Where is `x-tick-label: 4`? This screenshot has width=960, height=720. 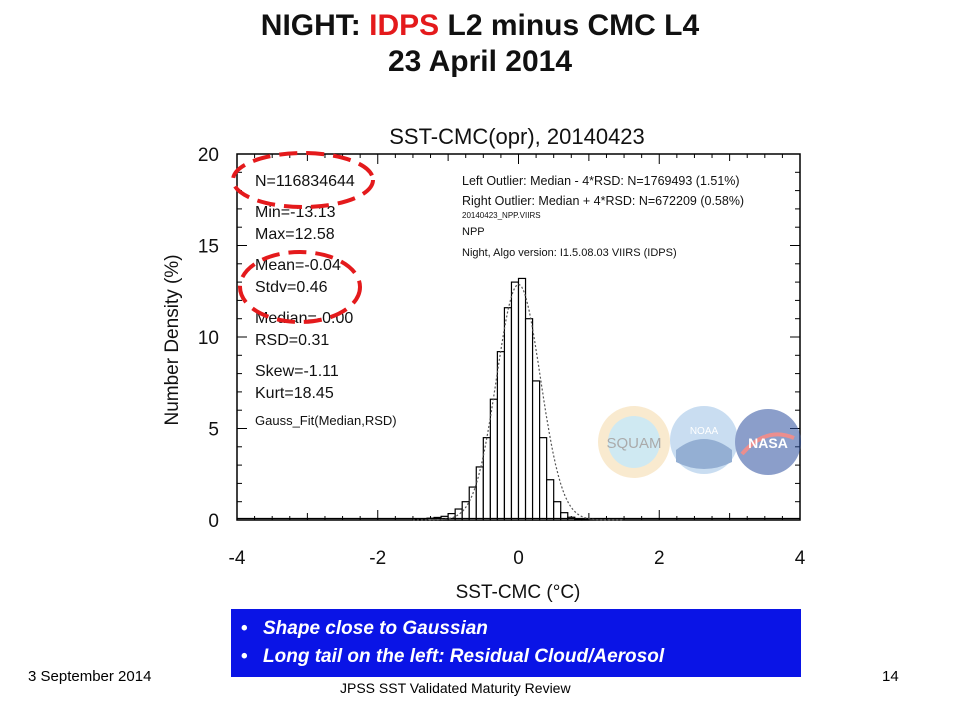
x-tick-label: 4 is located at coordinates (800, 558).